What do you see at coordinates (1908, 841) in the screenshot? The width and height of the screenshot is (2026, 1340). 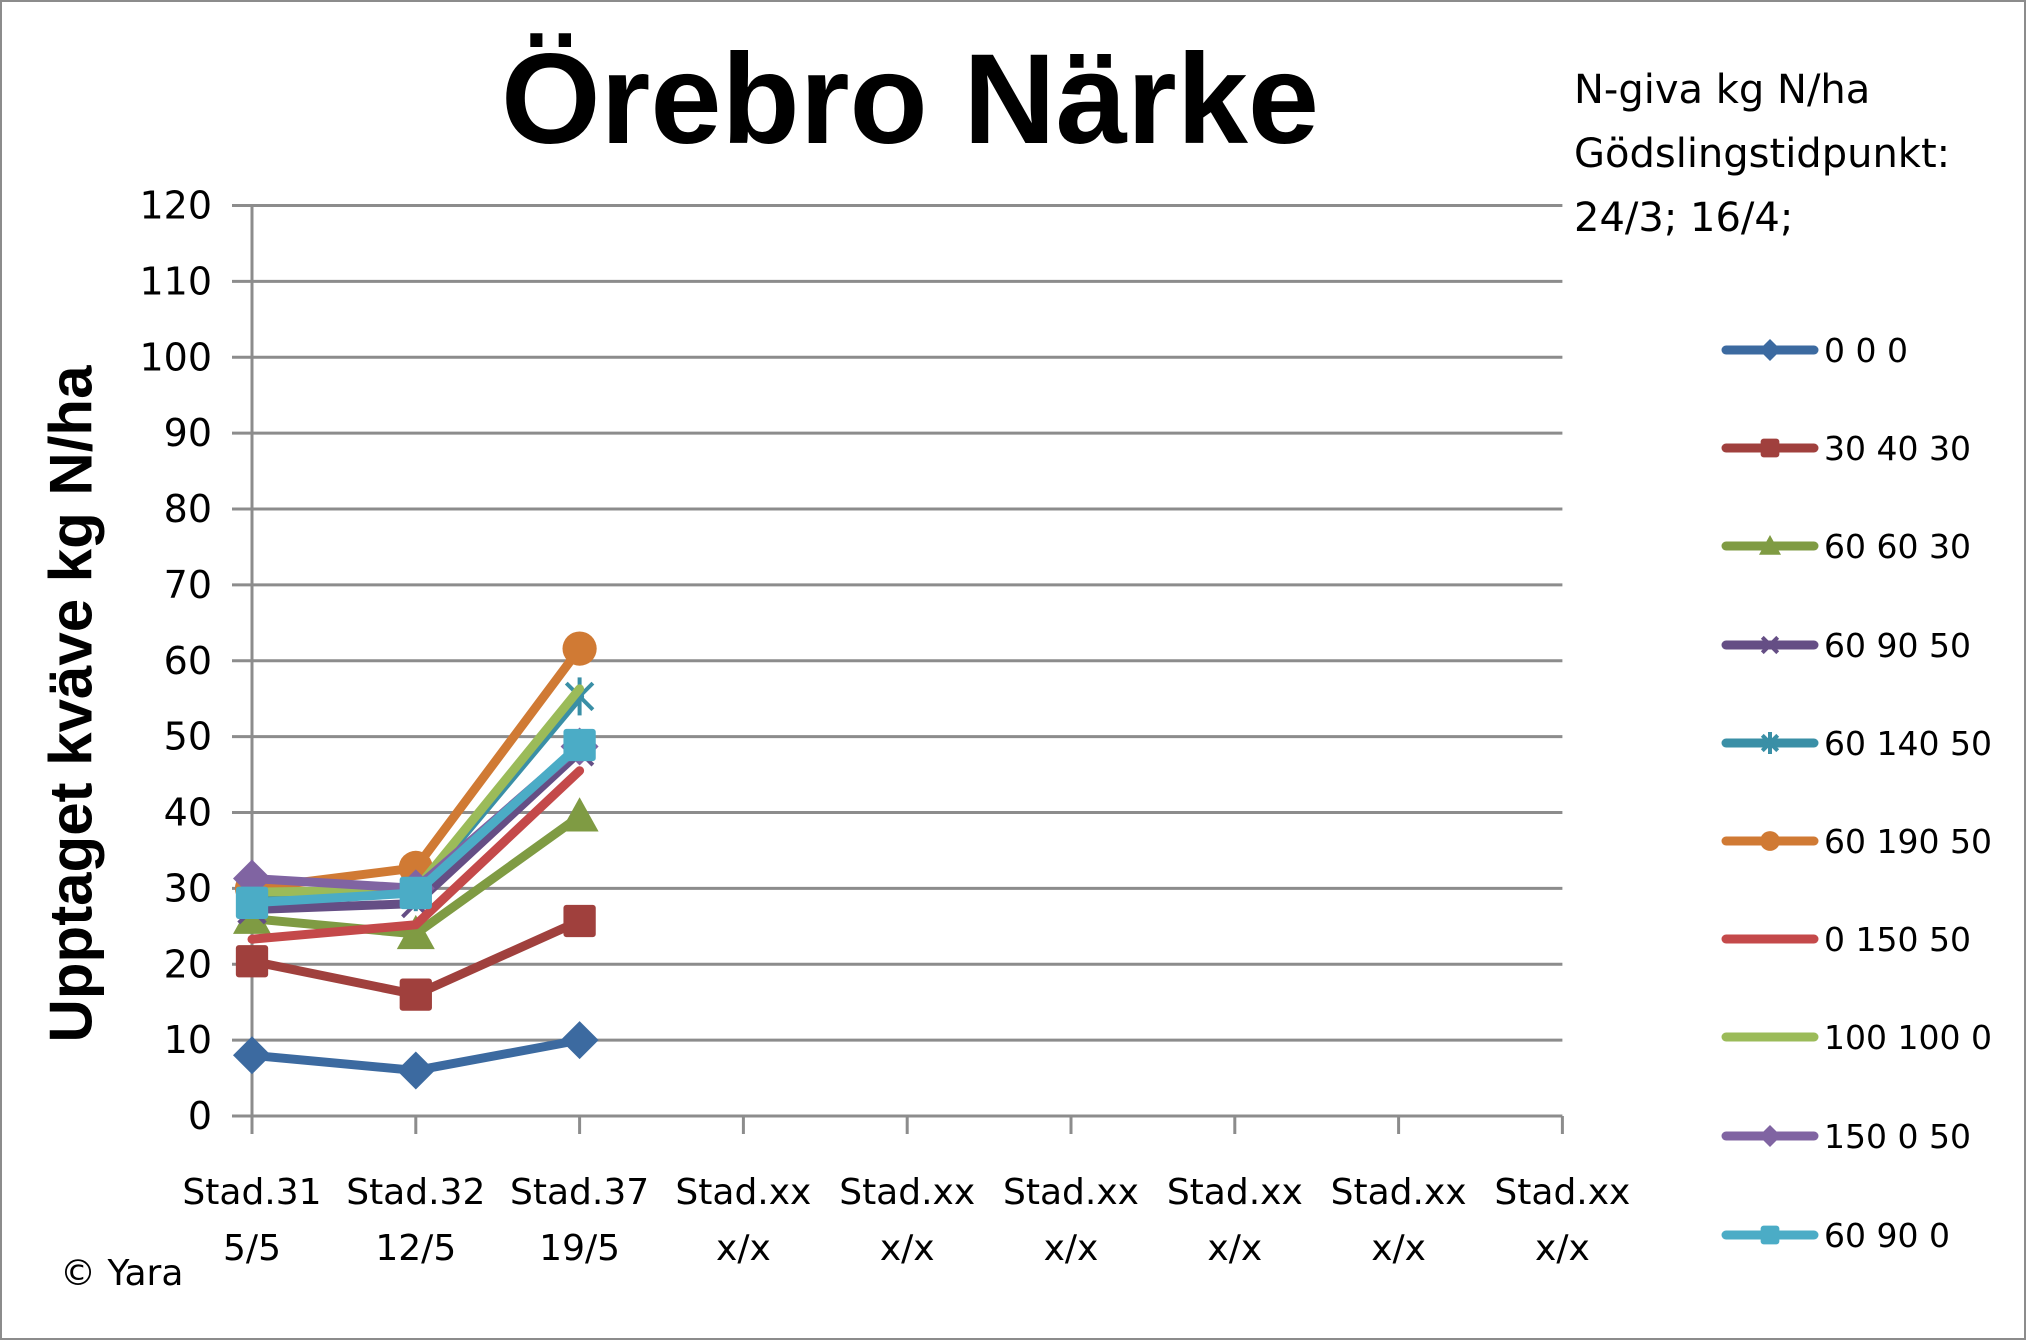 I see `legend-label: 60 190 50` at bounding box center [1908, 841].